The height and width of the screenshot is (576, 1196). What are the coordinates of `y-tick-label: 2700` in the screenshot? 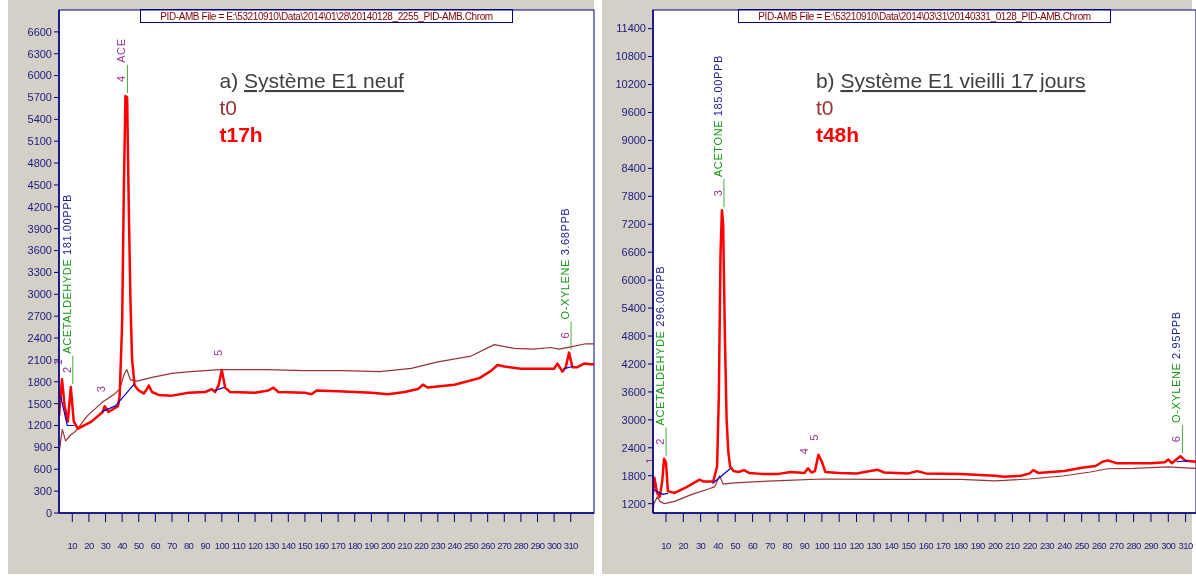 It's located at (39, 316).